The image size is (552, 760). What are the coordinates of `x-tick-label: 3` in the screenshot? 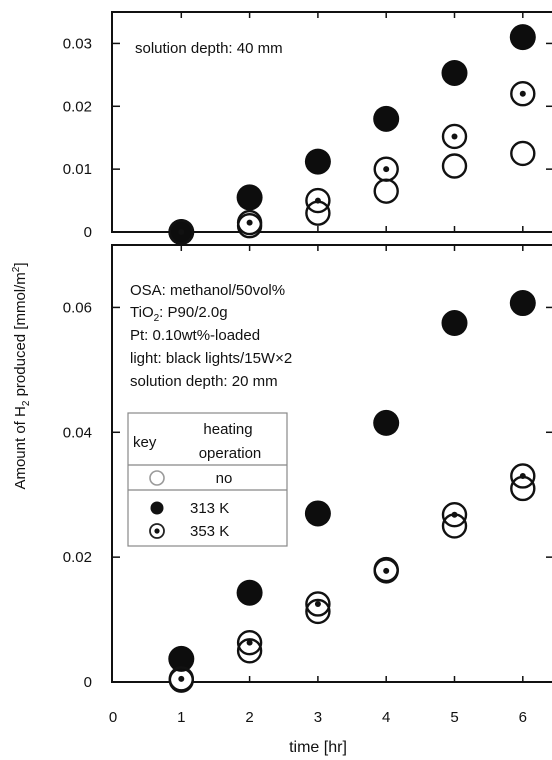 It's located at (318, 717).